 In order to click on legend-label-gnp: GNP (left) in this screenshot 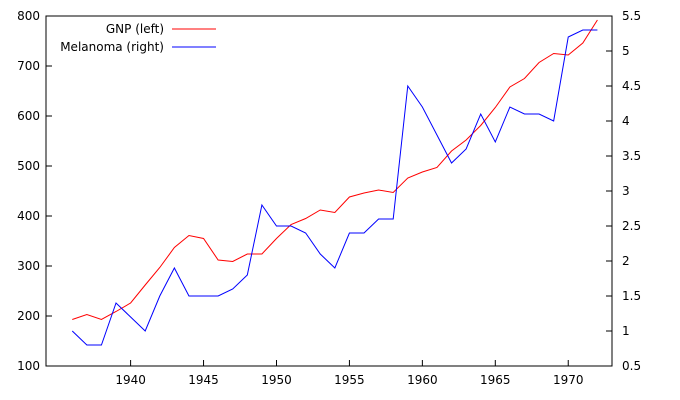, I will do `click(135, 29)`.